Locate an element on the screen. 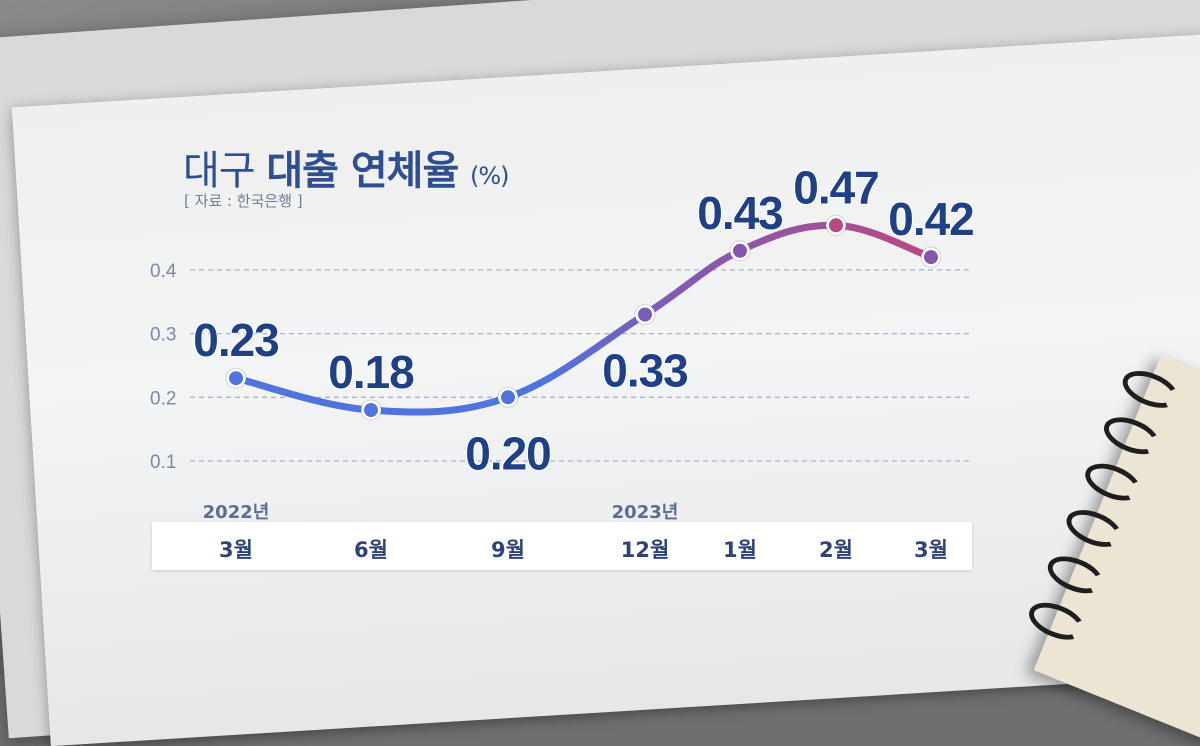 This screenshot has width=1200, height=746. data-label: 0.18 is located at coordinates (371, 372).